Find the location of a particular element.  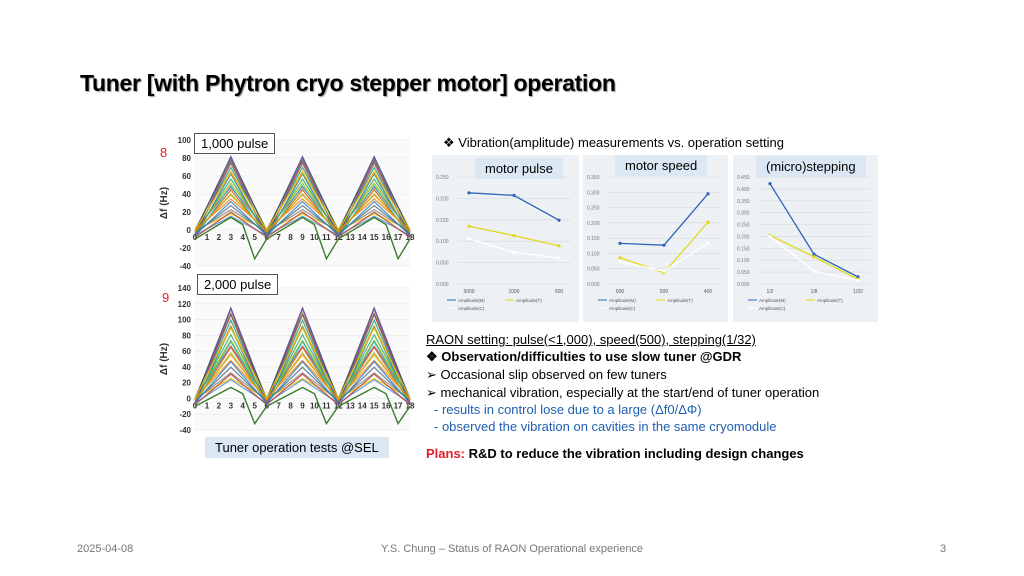

x-tick-label: 5 is located at coordinates (254, 237).